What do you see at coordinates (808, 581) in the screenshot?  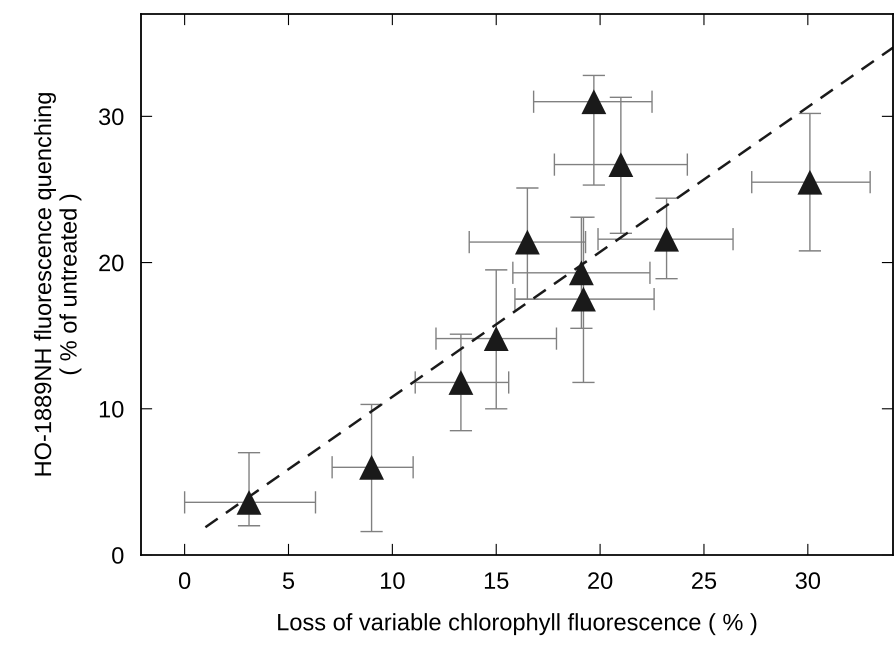 I see `x-tick-label: 30` at bounding box center [808, 581].